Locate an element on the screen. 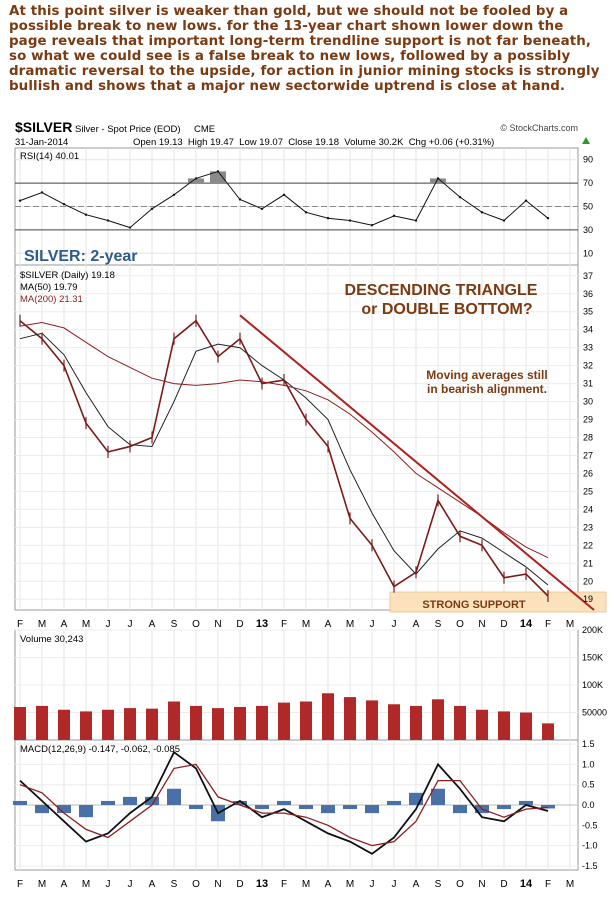 The image size is (611, 907). price-tick-label: 26 is located at coordinates (588, 473).